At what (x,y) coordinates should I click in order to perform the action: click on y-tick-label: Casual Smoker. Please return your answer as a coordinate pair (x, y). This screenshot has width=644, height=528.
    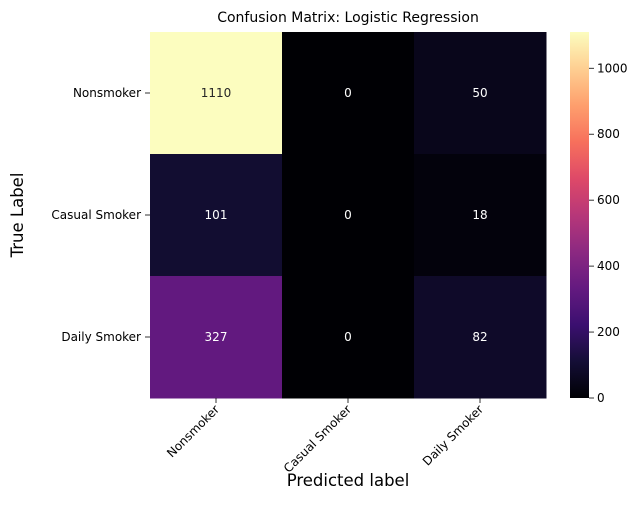
    Looking at the image, I should click on (96, 215).